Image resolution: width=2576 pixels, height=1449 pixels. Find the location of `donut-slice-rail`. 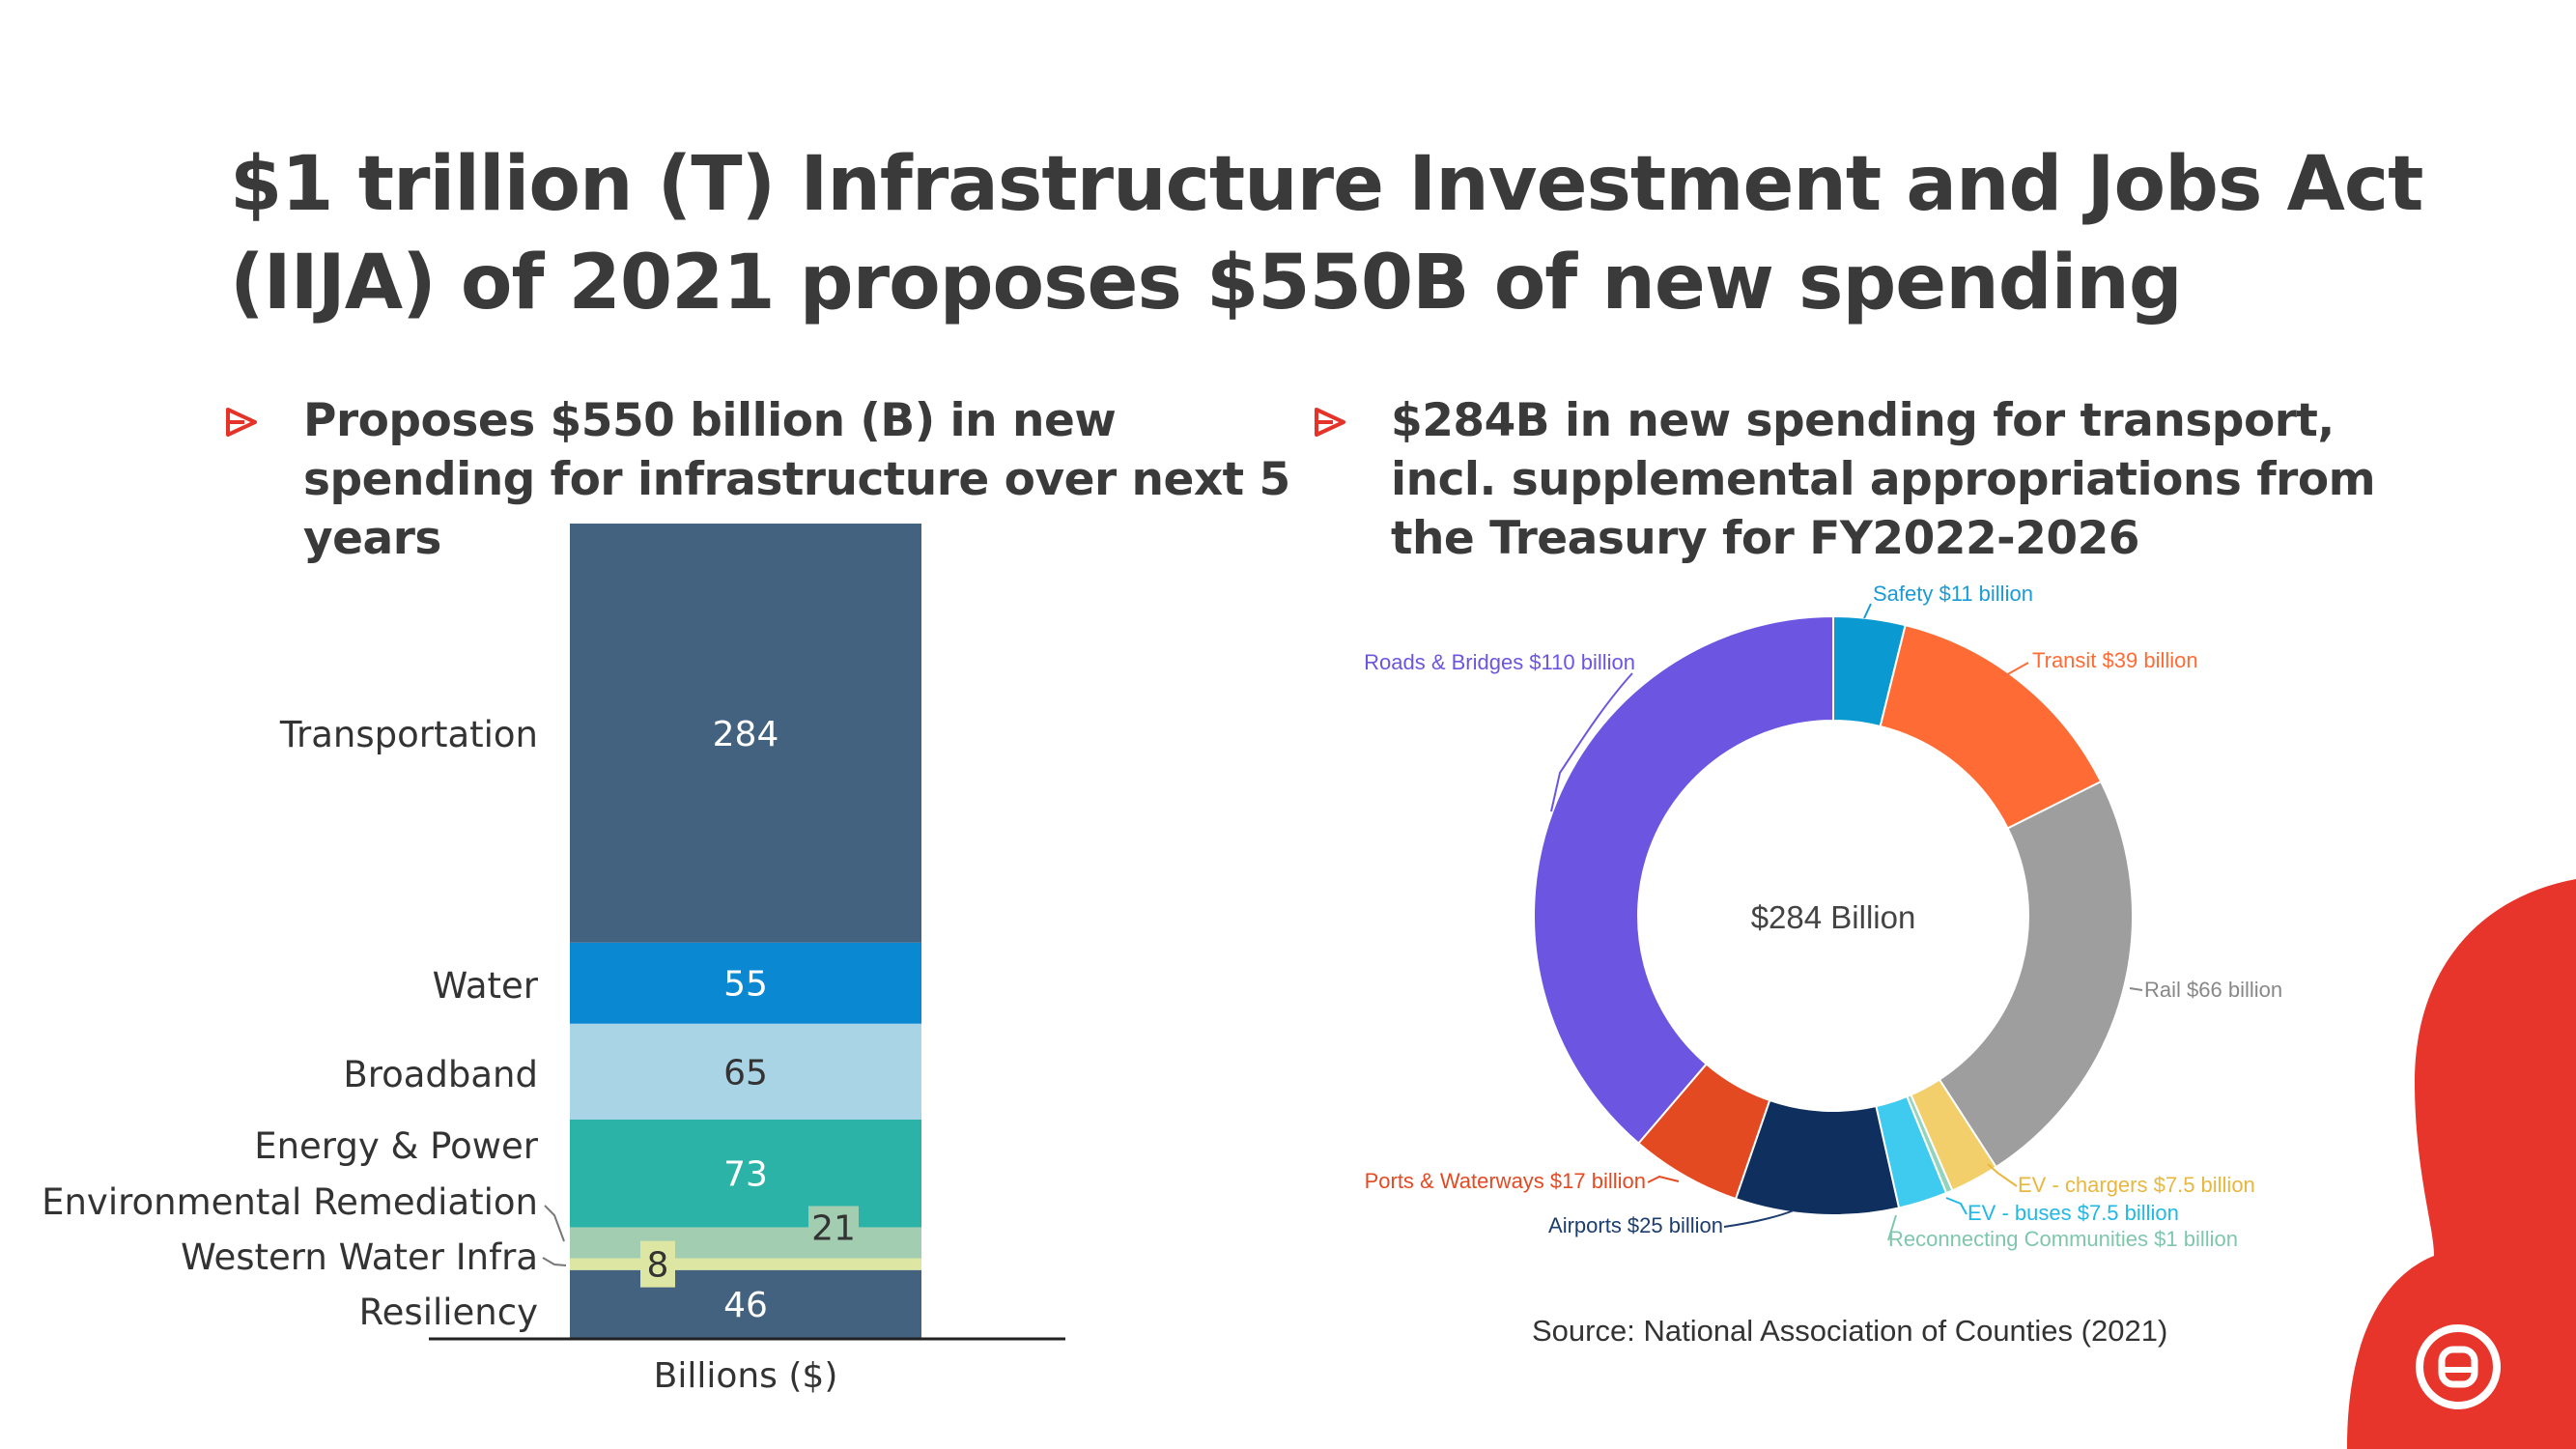

donut-slice-rail is located at coordinates (2036, 974).